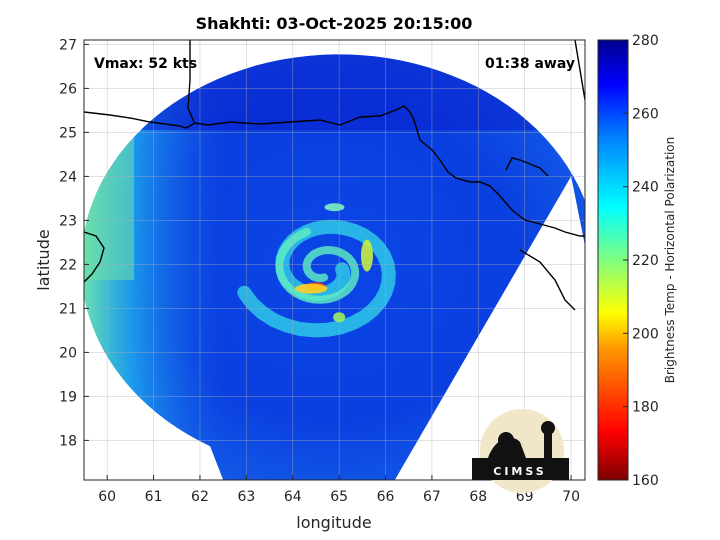 The image size is (720, 540). I want to click on y-tick-label: 27, so click(68, 45).